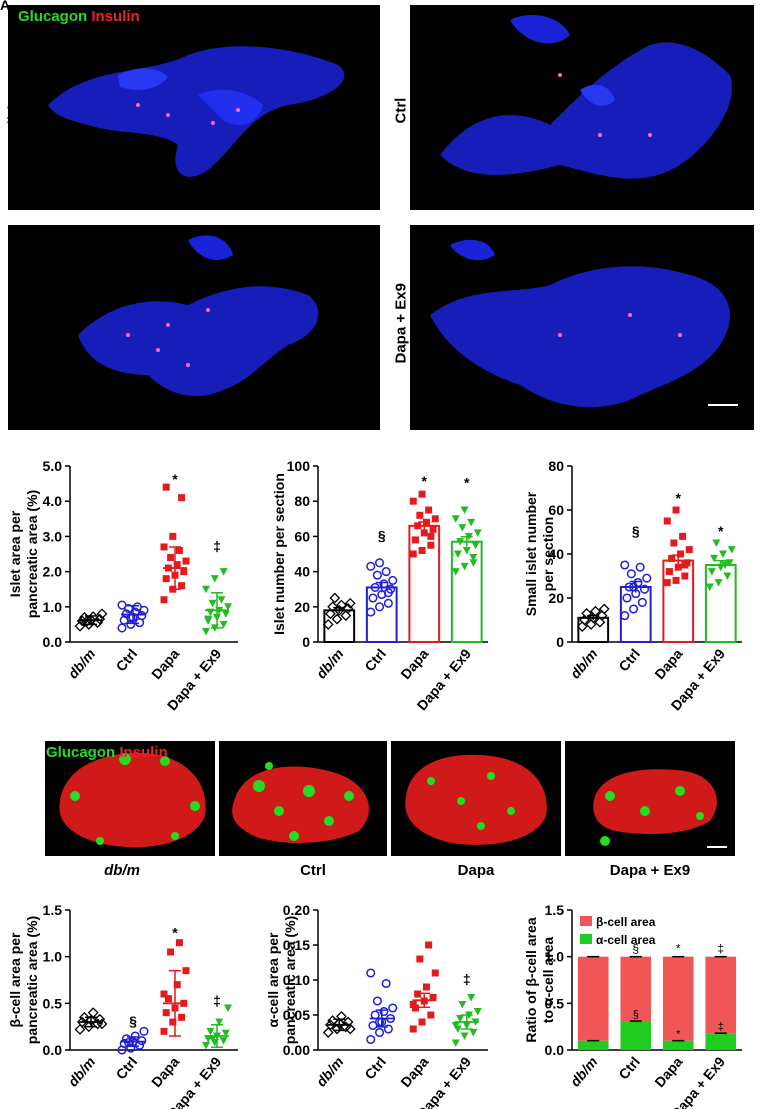 This screenshot has width=777, height=1109. What do you see at coordinates (531, 979) in the screenshot?
I see `y-axis-label: Ratio of β-cell area` at bounding box center [531, 979].